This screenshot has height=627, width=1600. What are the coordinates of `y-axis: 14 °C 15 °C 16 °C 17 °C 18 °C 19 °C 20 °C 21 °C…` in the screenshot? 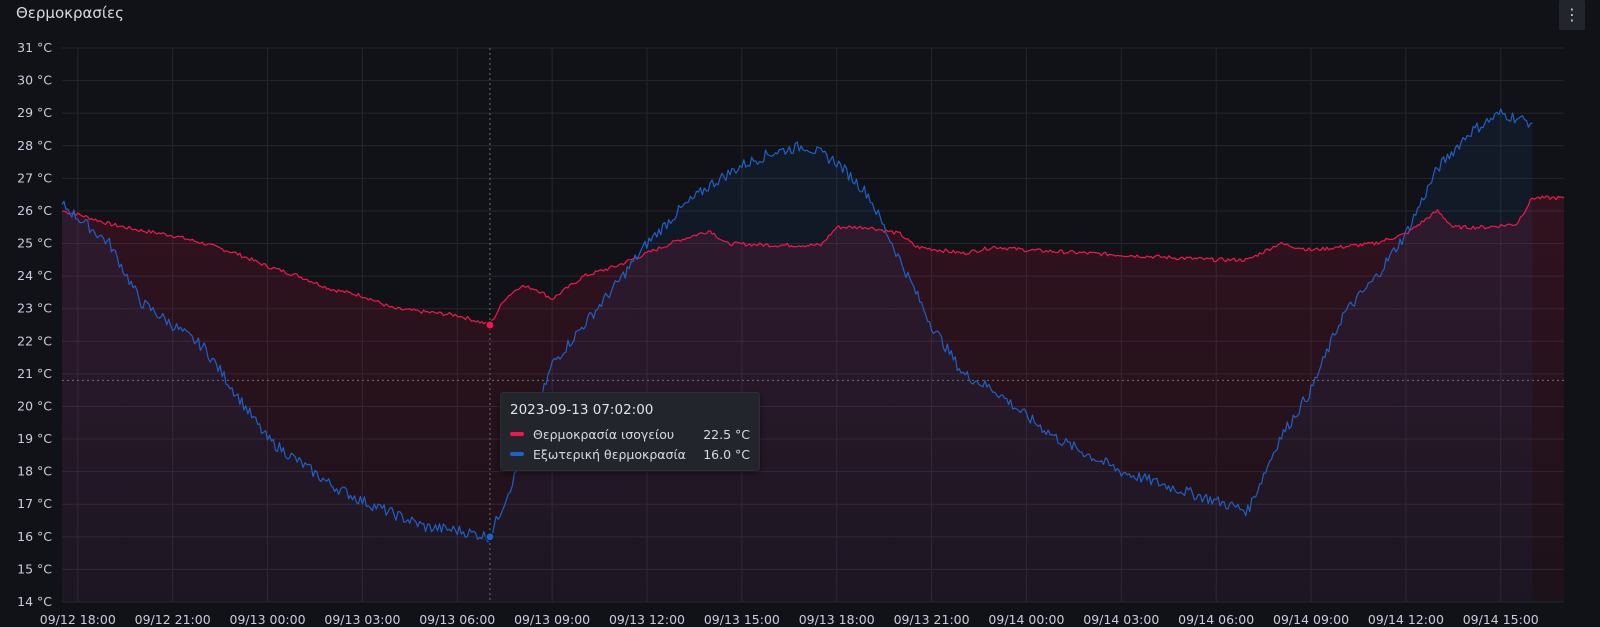 It's located at (34, 324).